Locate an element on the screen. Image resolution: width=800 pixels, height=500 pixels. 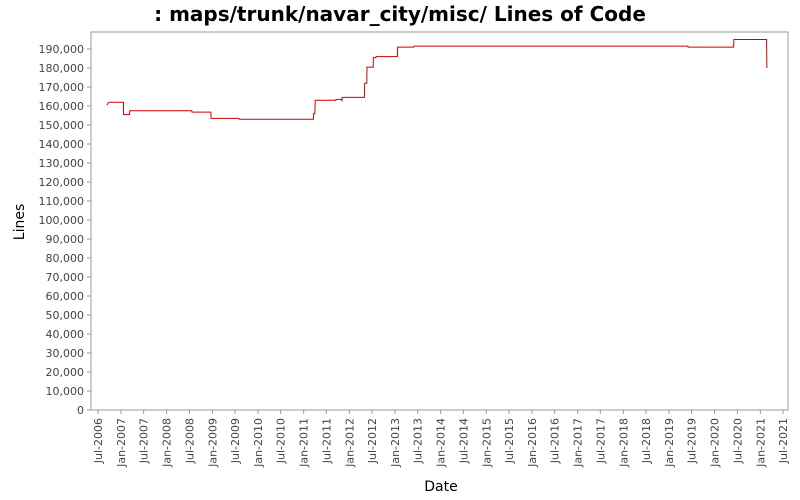
y-tick-label: 70,000 is located at coordinates (65, 277).